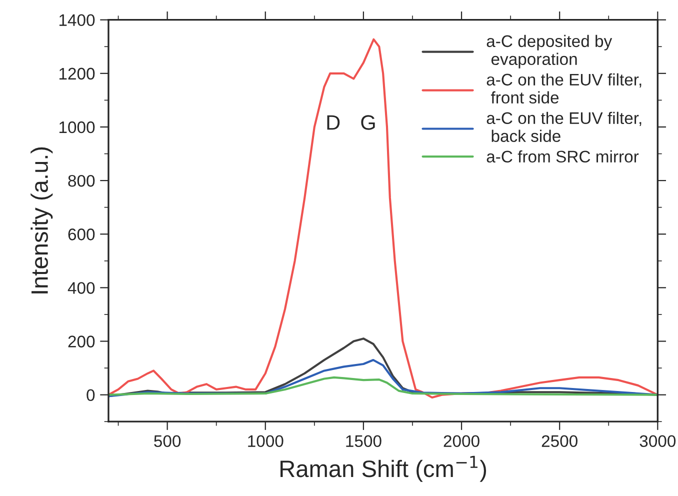  Describe the element at coordinates (81, 180) in the screenshot. I see `y-tick-label: 800` at that location.